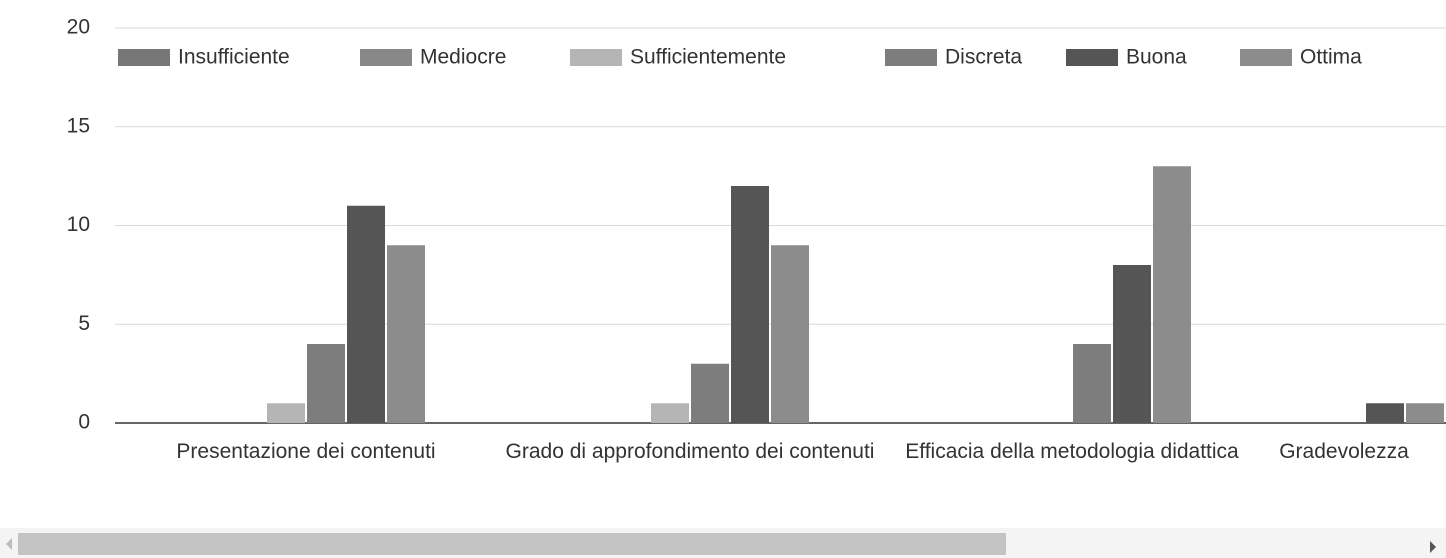  I want to click on legend-label: Buona, so click(1156, 57).